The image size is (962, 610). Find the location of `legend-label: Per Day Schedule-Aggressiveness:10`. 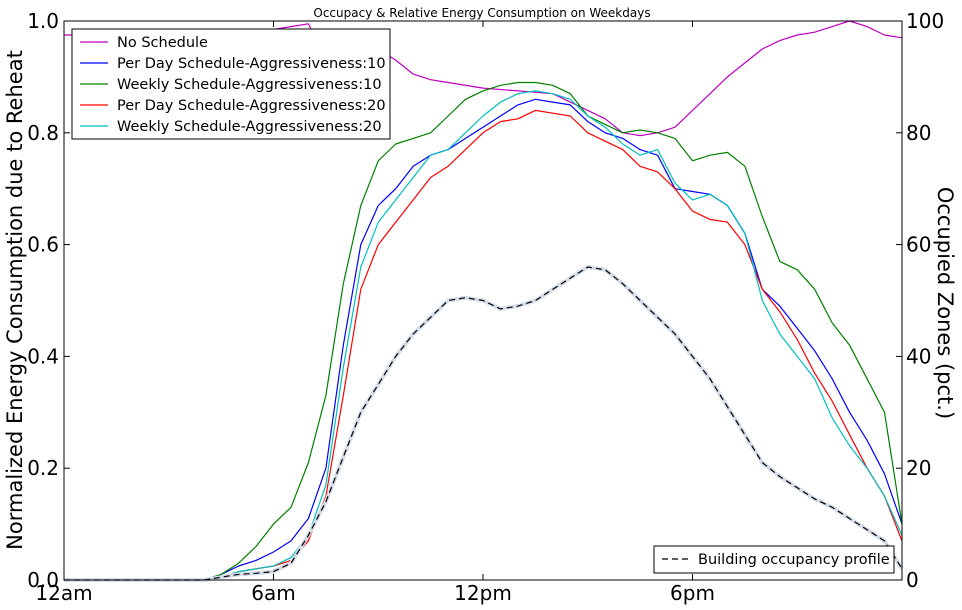

legend-label: Per Day Schedule-Aggressiveness:10 is located at coordinates (251, 64).